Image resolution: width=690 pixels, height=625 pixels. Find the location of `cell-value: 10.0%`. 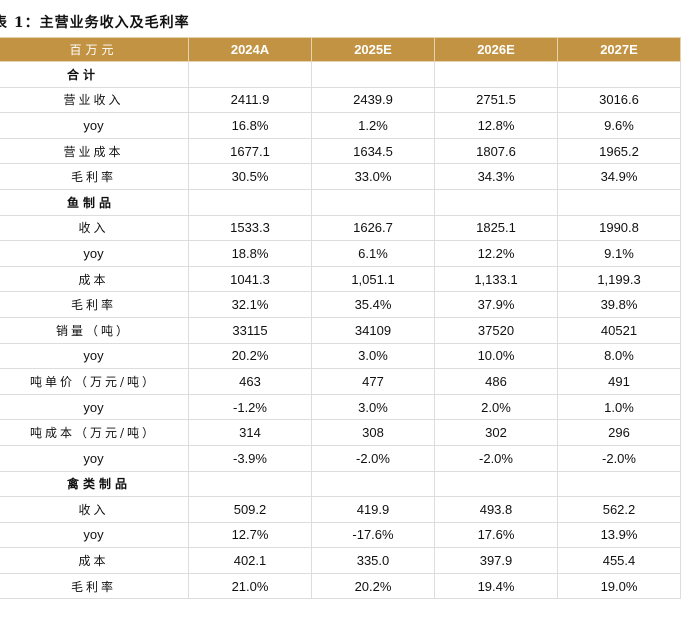

cell-value: 10.0% is located at coordinates (496, 356).